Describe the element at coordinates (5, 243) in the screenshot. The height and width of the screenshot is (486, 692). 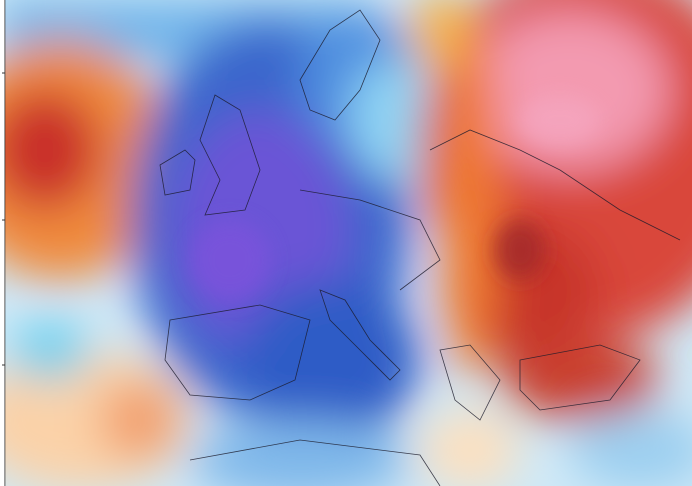
I see `frame-edge` at that location.